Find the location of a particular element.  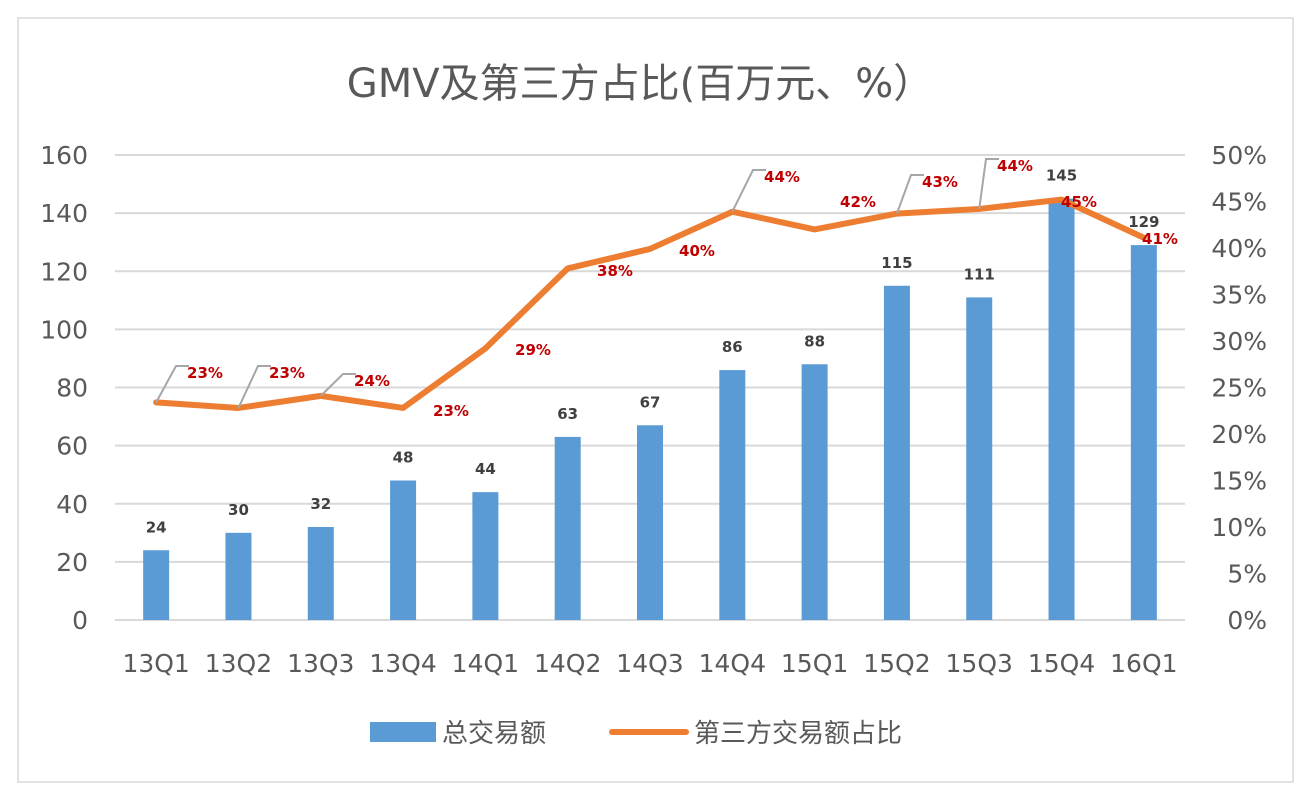

y-right-tick-label: 40% is located at coordinates (1239, 248).